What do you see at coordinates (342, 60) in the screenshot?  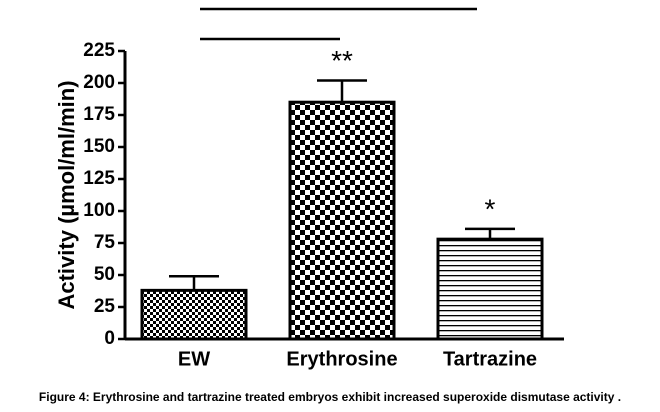 I see `significance-label: **` at bounding box center [342, 60].